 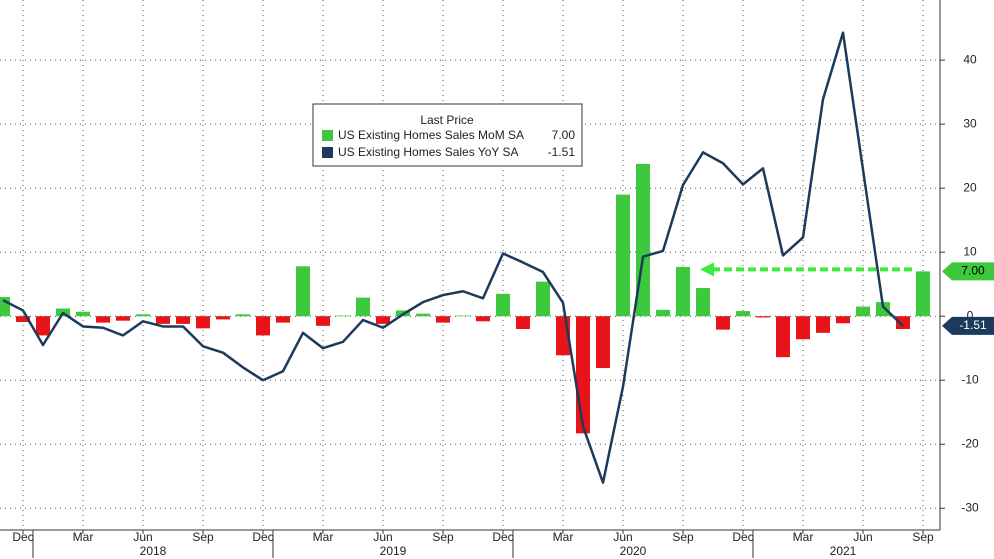 I want to click on y-tick-label: 30, so click(x=970, y=123).